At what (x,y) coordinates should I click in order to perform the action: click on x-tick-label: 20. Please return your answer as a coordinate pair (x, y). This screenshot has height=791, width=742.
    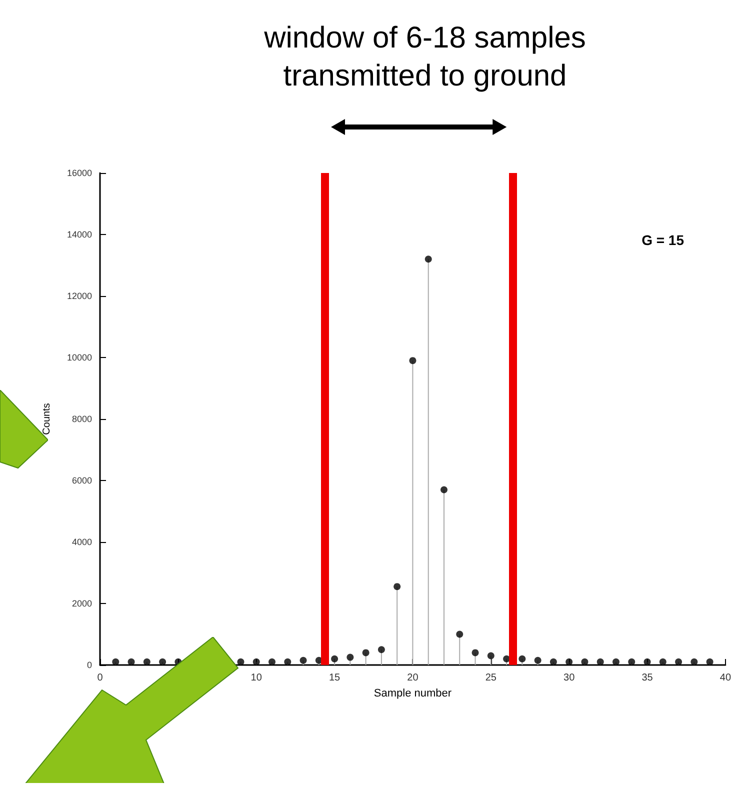
    Looking at the image, I should click on (413, 678).